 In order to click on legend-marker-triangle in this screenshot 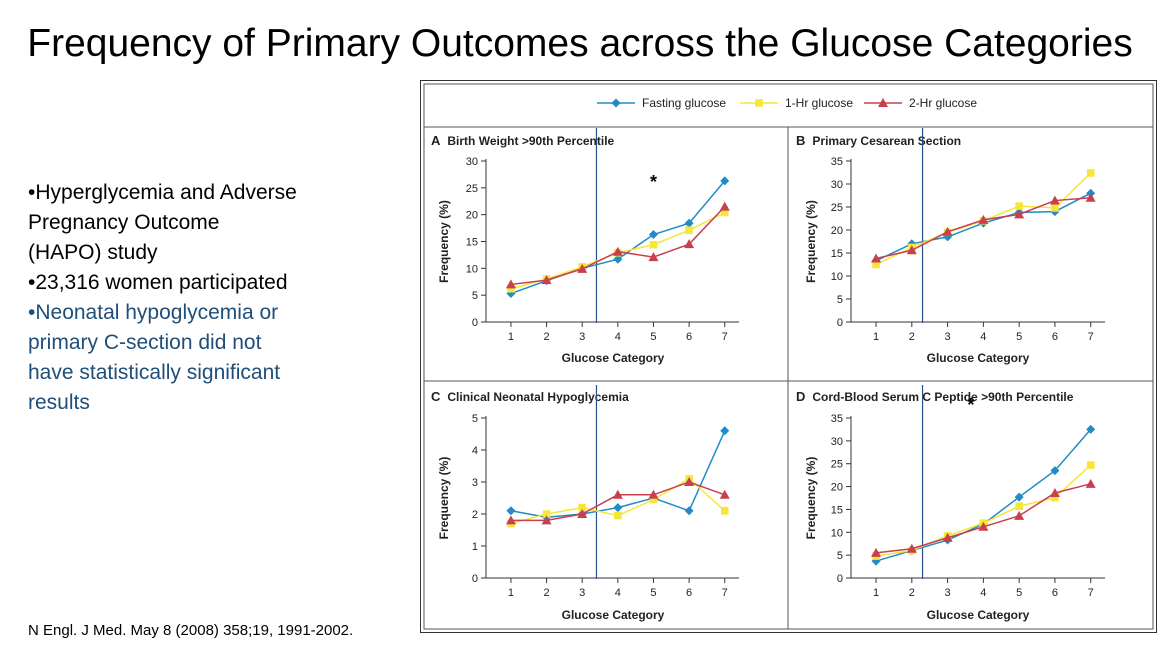, I will do `click(883, 102)`.